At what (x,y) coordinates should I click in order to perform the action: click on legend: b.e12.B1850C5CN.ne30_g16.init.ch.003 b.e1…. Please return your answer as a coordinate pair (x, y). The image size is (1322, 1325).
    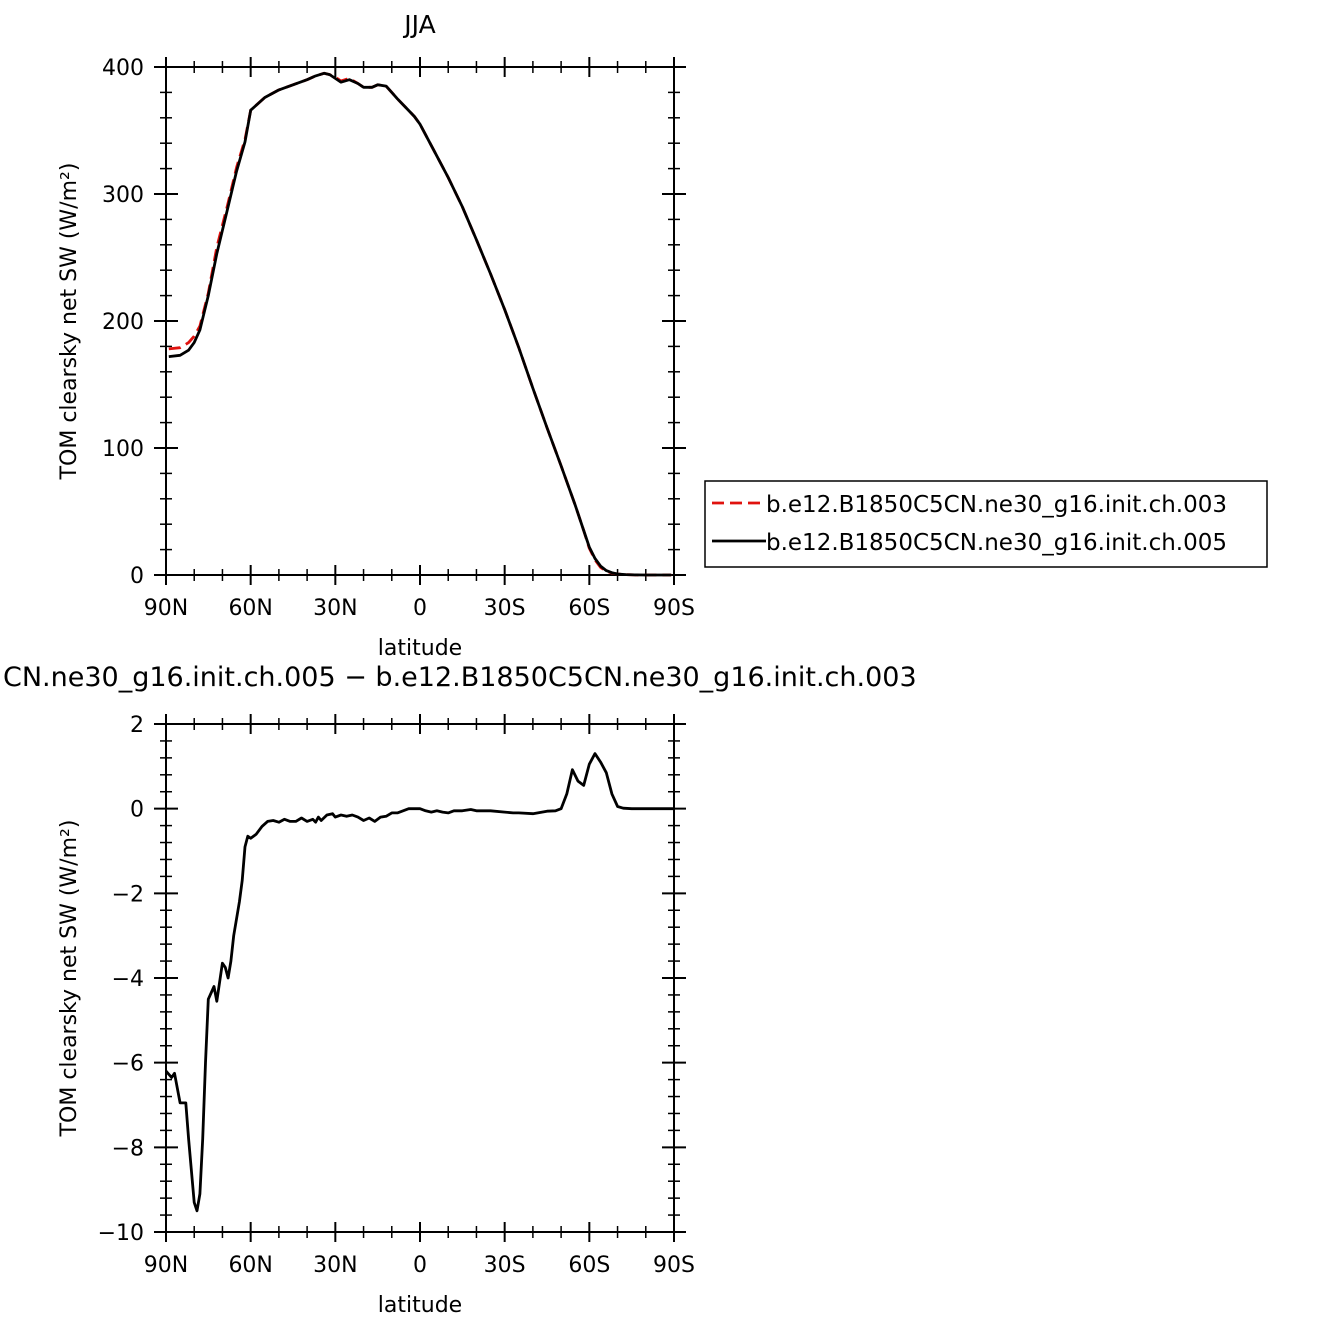
    Looking at the image, I should click on (986, 524).